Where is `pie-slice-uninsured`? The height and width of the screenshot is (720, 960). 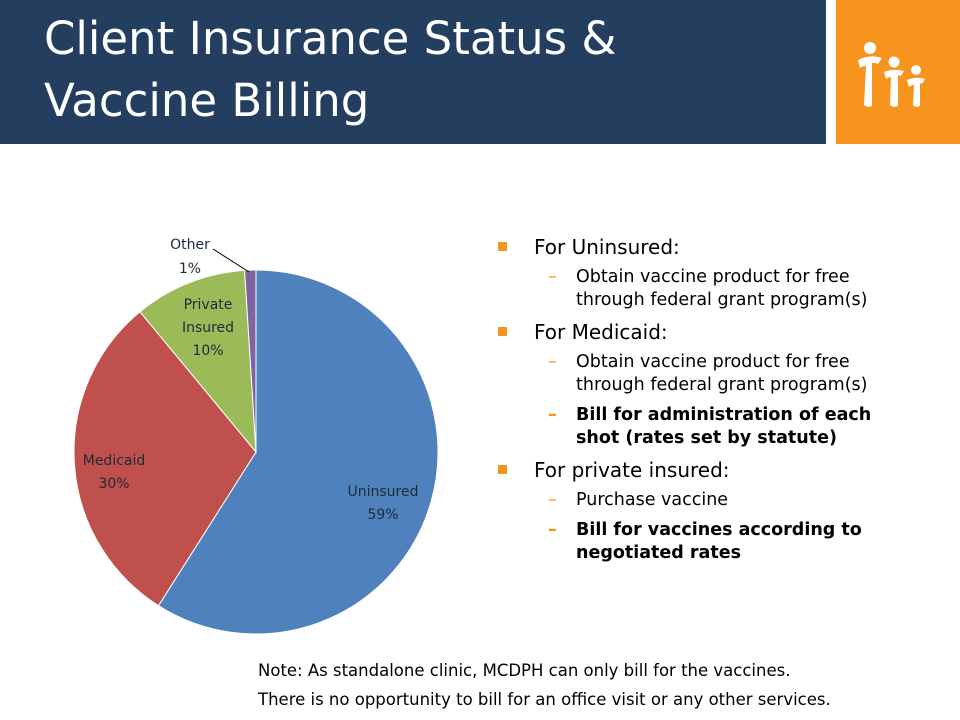
pie-slice-uninsured is located at coordinates (298, 452).